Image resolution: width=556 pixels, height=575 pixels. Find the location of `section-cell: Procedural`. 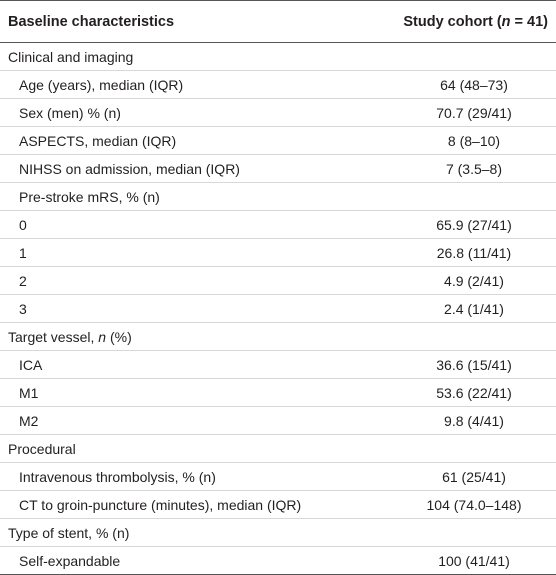

section-cell: Procedural is located at coordinates (278, 448).